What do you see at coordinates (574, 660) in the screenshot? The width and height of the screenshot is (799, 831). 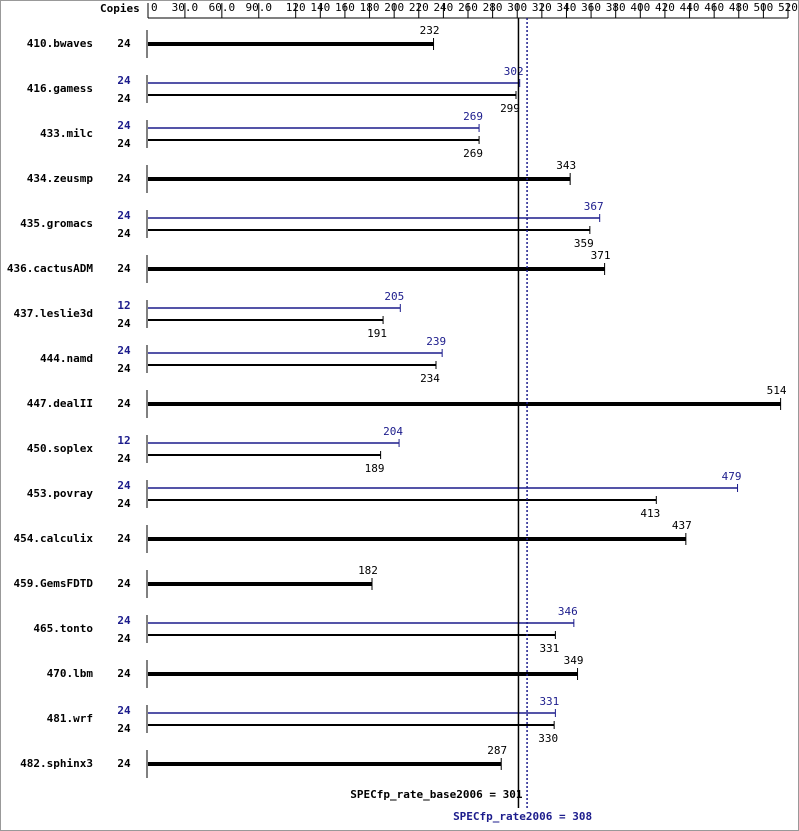 I see `value-label: 349` at bounding box center [574, 660].